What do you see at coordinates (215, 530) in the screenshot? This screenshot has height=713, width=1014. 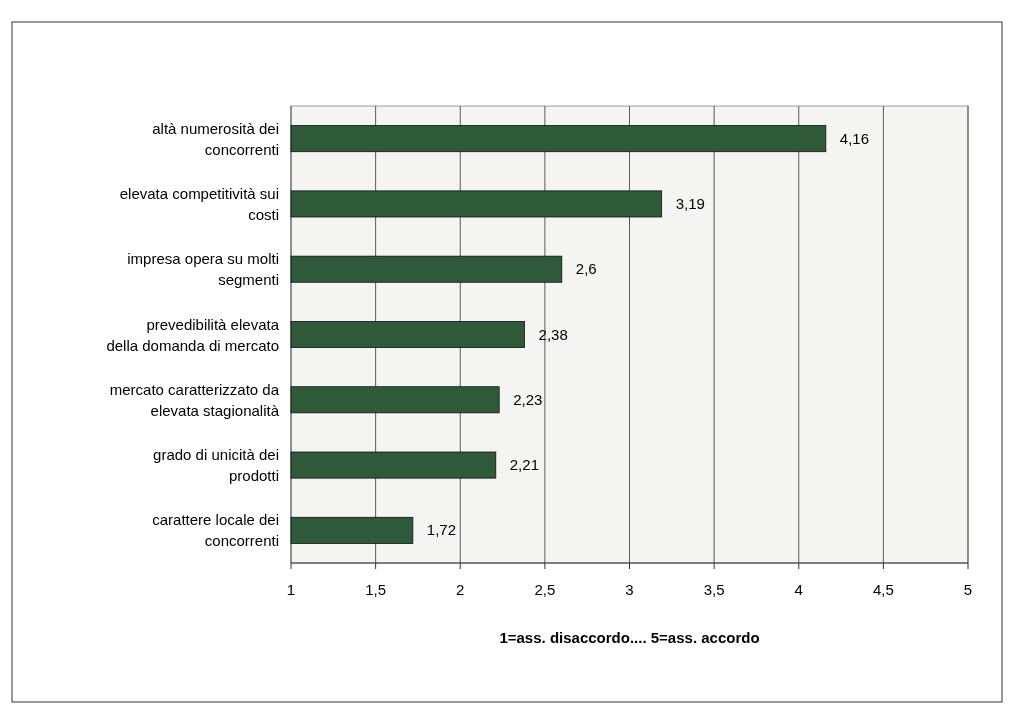 I see `y-tick-label: carattere locale dei concorrenti` at bounding box center [215, 530].